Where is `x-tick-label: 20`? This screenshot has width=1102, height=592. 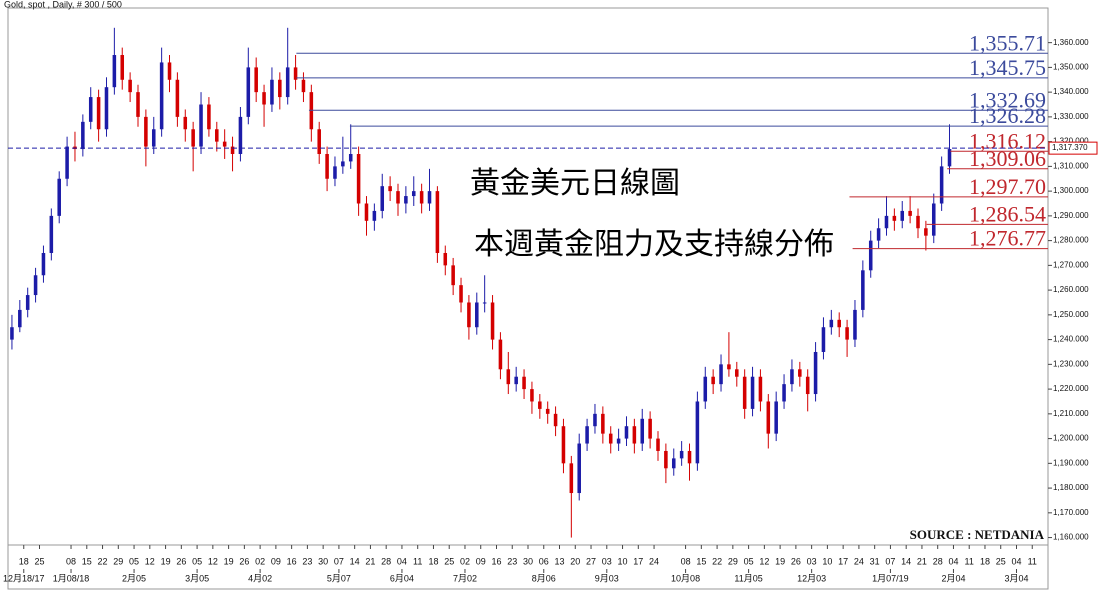 x-tick-label: 20 is located at coordinates (575, 561).